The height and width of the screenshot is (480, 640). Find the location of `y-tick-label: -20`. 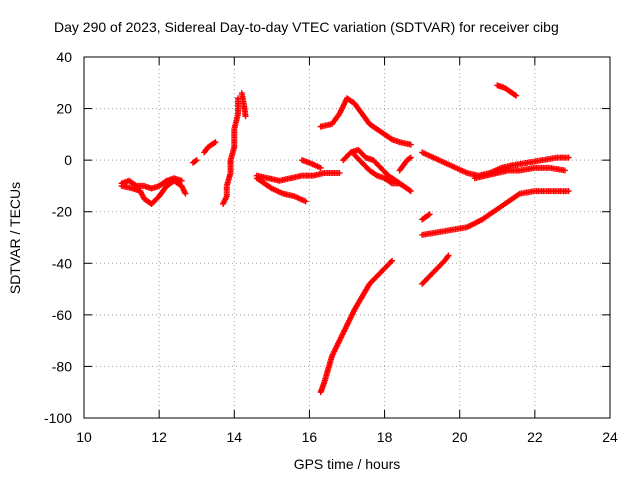

y-tick-label: -20 is located at coordinates (62, 212).